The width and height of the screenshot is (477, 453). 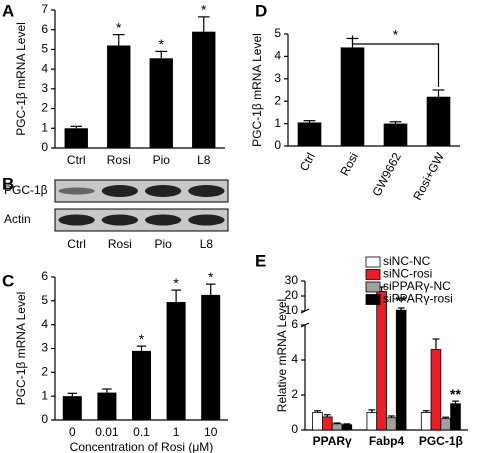 What do you see at coordinates (162, 160) in the screenshot?
I see `x-tick-label: Pio` at bounding box center [162, 160].